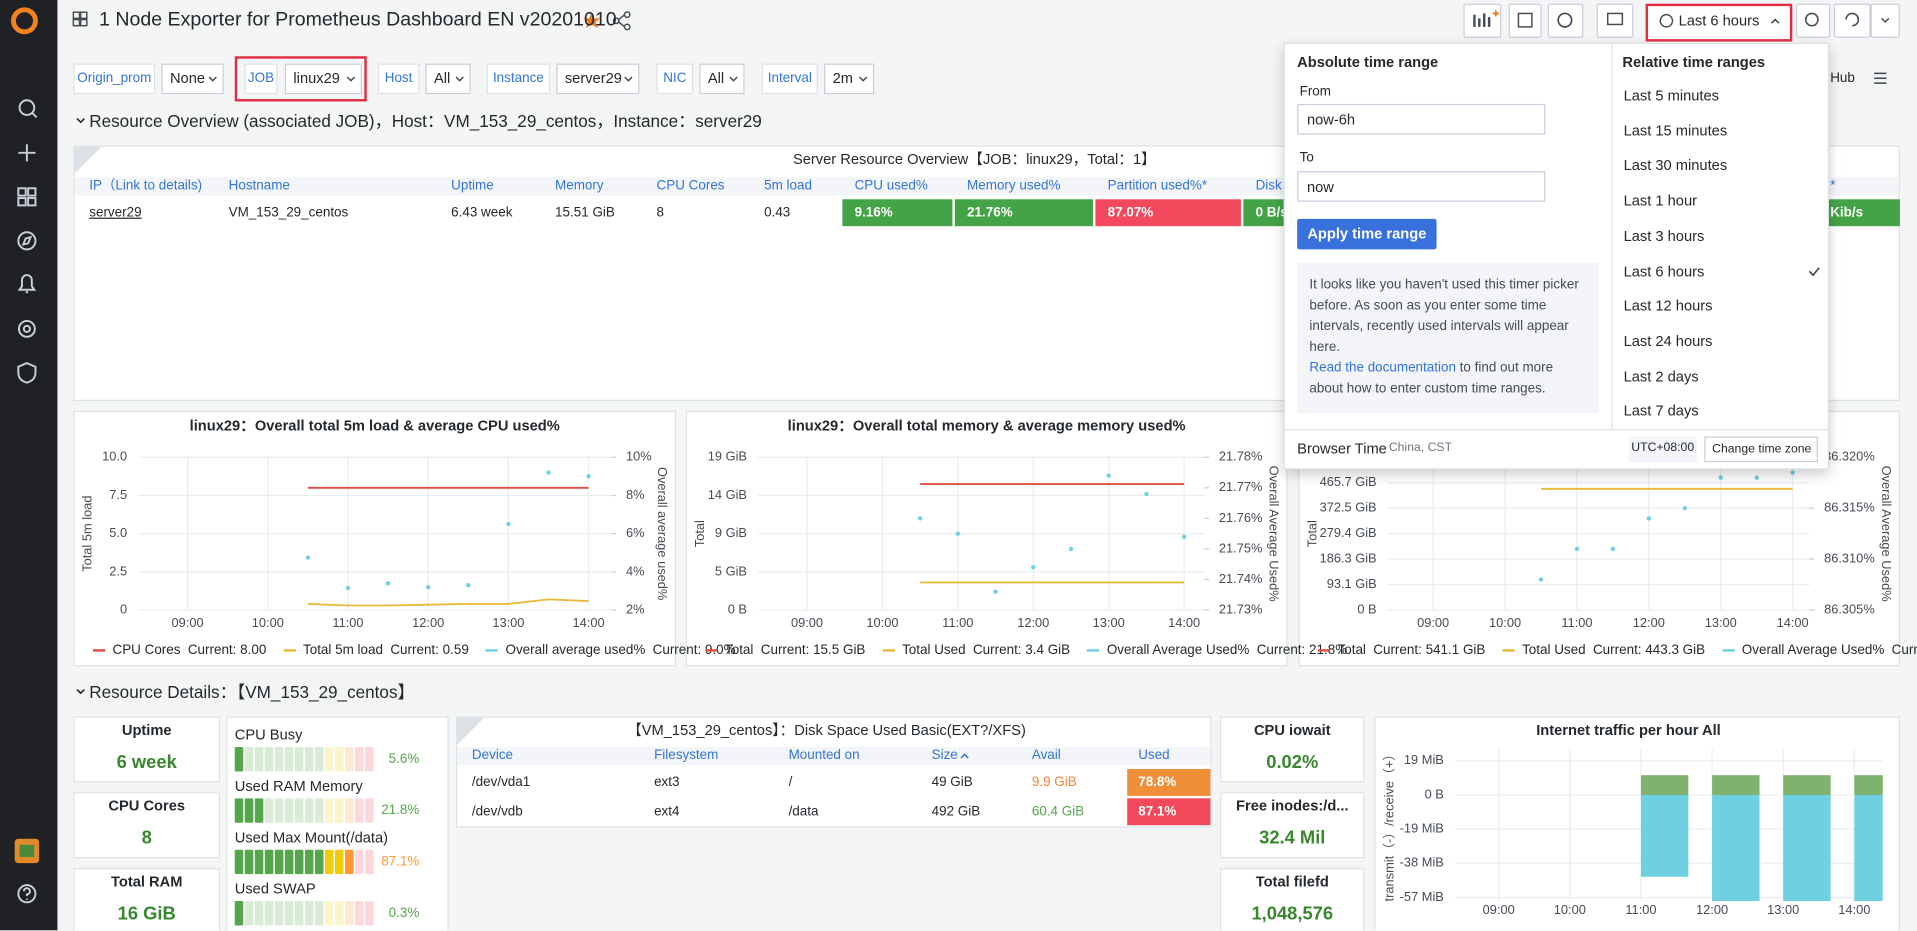  Describe the element at coordinates (1320, 187) in the screenshot. I see `input-value: now` at that location.